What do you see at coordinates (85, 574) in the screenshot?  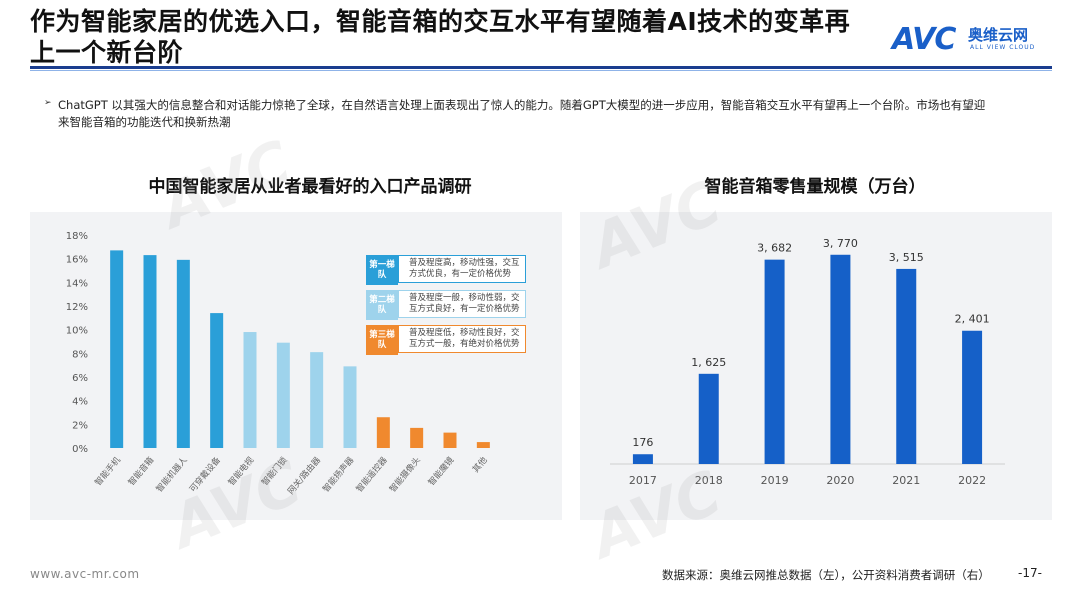 I see `footer-url: www.avc-mr.com` at bounding box center [85, 574].